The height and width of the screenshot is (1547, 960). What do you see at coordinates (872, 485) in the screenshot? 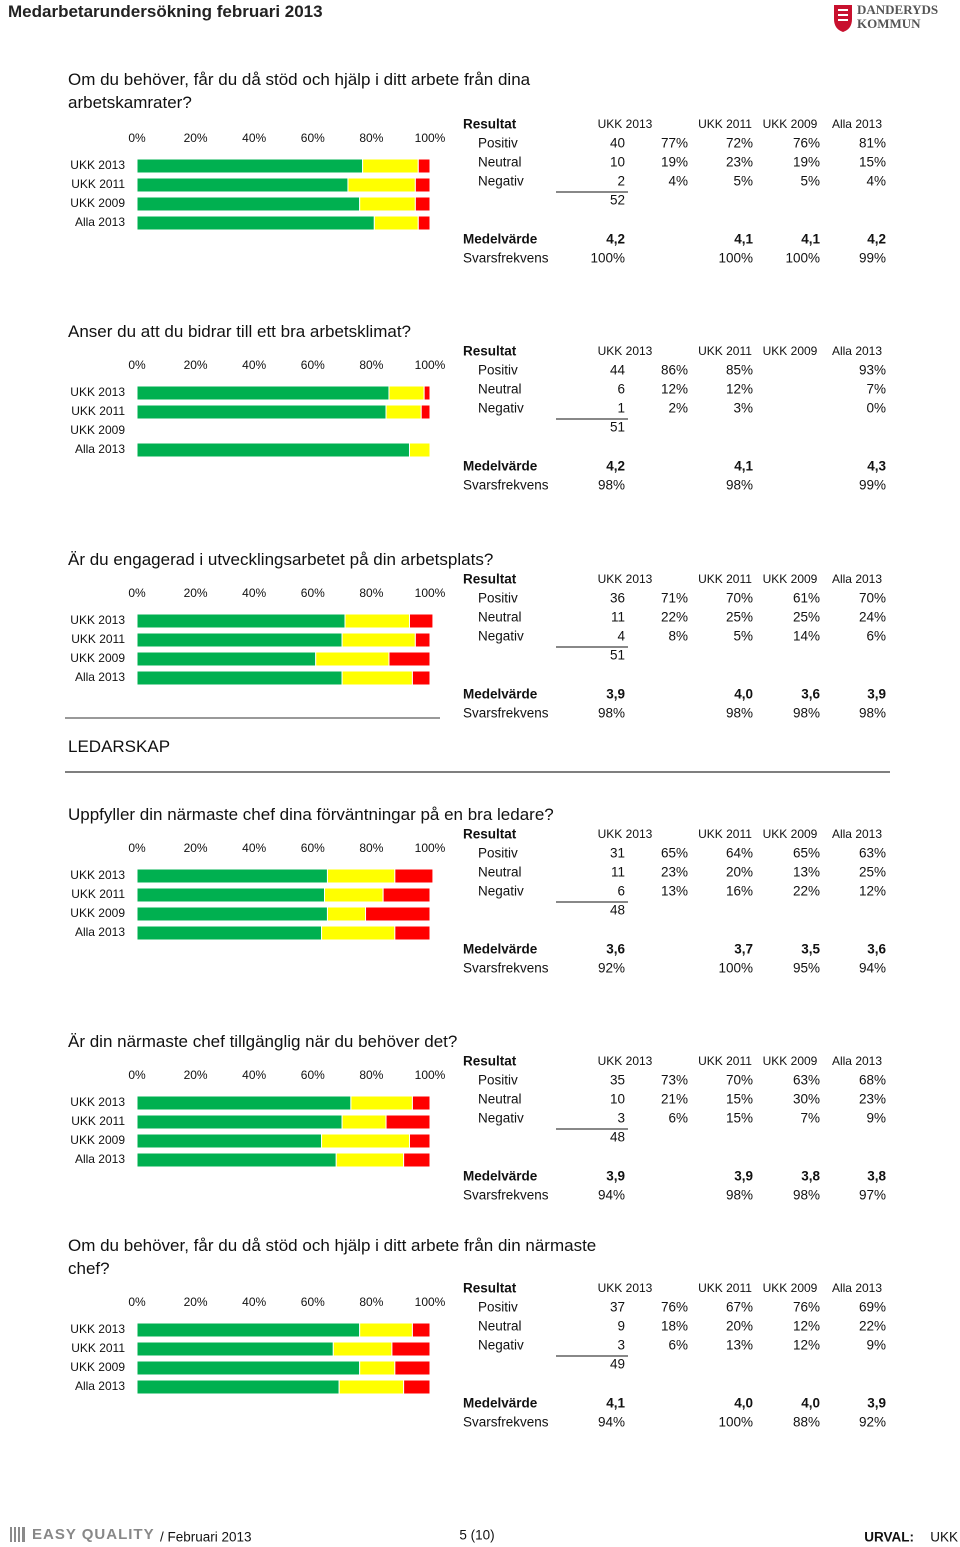
I see `table-cell: 99%` at bounding box center [872, 485].